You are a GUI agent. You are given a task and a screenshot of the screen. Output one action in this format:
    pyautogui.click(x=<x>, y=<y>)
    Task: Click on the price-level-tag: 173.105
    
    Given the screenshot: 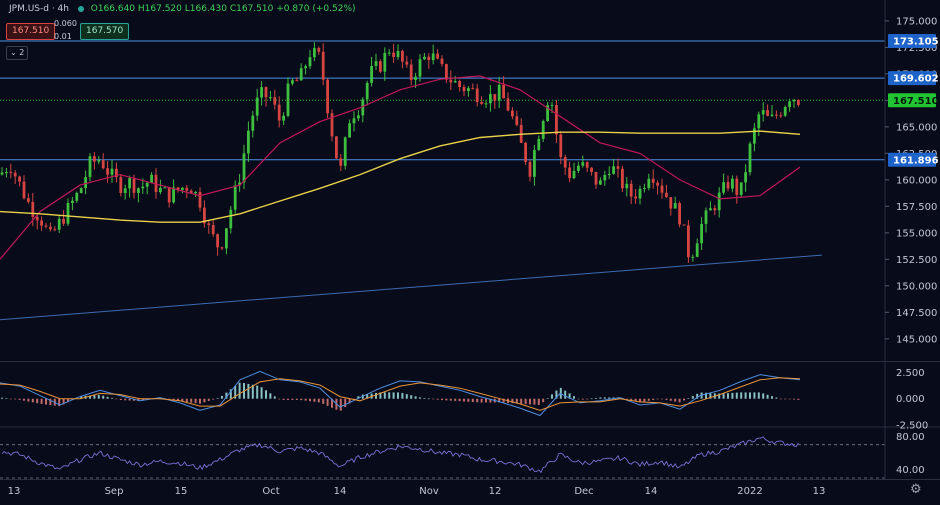 What is the action you would take?
    pyautogui.click(x=913, y=40)
    